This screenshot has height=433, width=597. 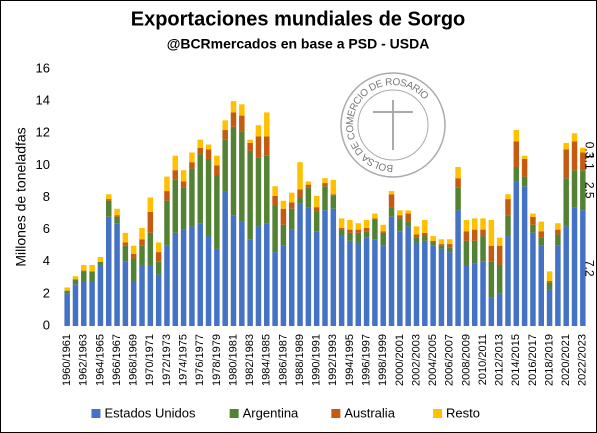 I want to click on x-tick-label: 1992/1993, so click(x=333, y=360).